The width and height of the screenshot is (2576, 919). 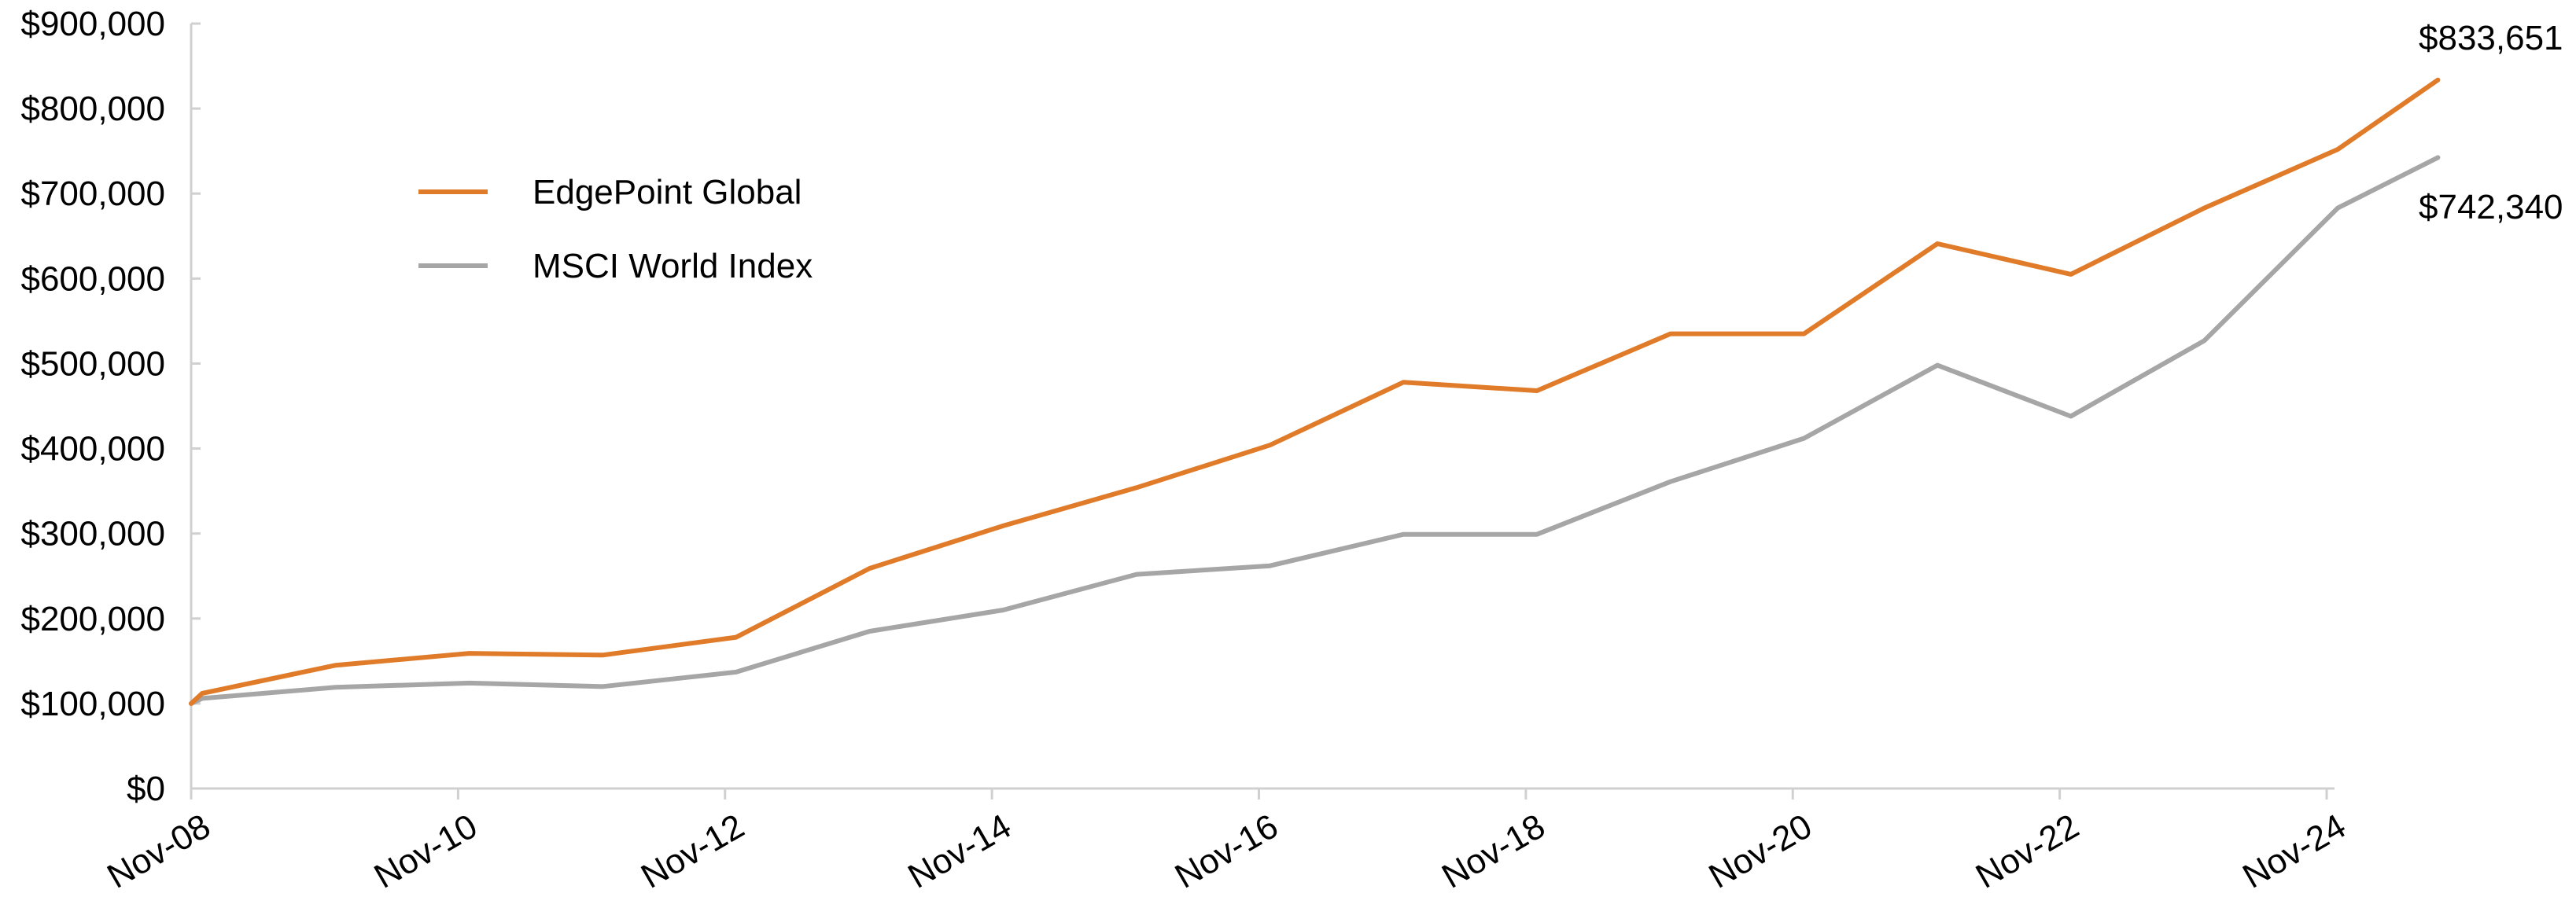 I want to click on x-tick-label: Nov-08, so click(x=158, y=851).